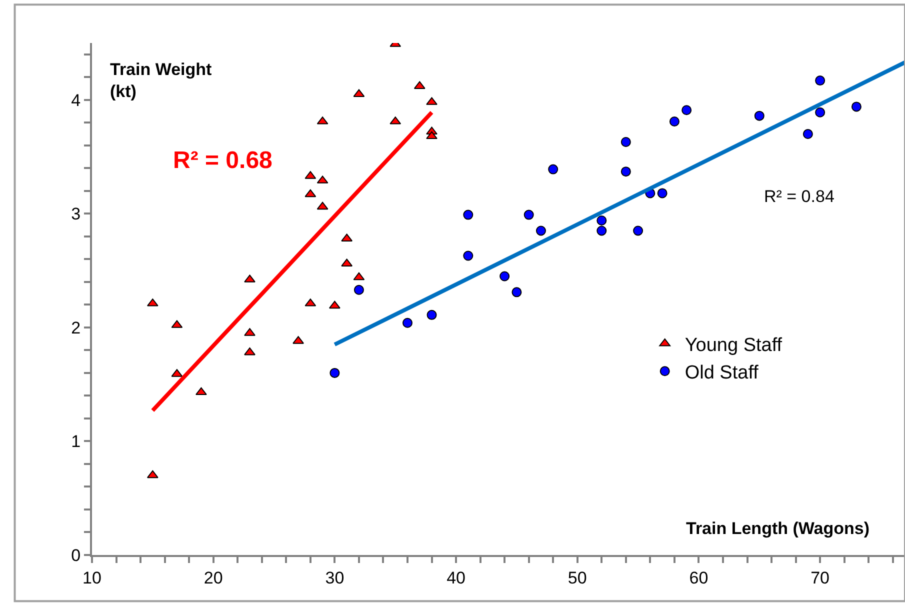 The height and width of the screenshot is (603, 905). What do you see at coordinates (76, 214) in the screenshot?
I see `y-tick-label: 3` at bounding box center [76, 214].